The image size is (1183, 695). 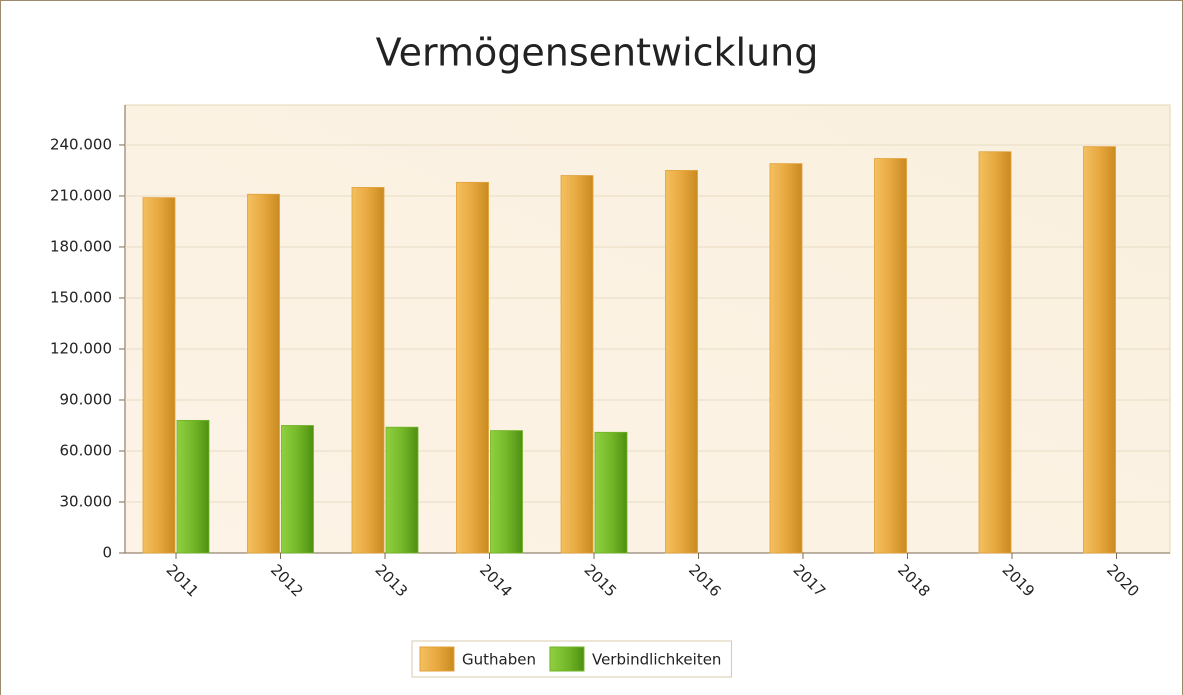 I want to click on y-tick-label: 120.000, so click(x=81, y=348).